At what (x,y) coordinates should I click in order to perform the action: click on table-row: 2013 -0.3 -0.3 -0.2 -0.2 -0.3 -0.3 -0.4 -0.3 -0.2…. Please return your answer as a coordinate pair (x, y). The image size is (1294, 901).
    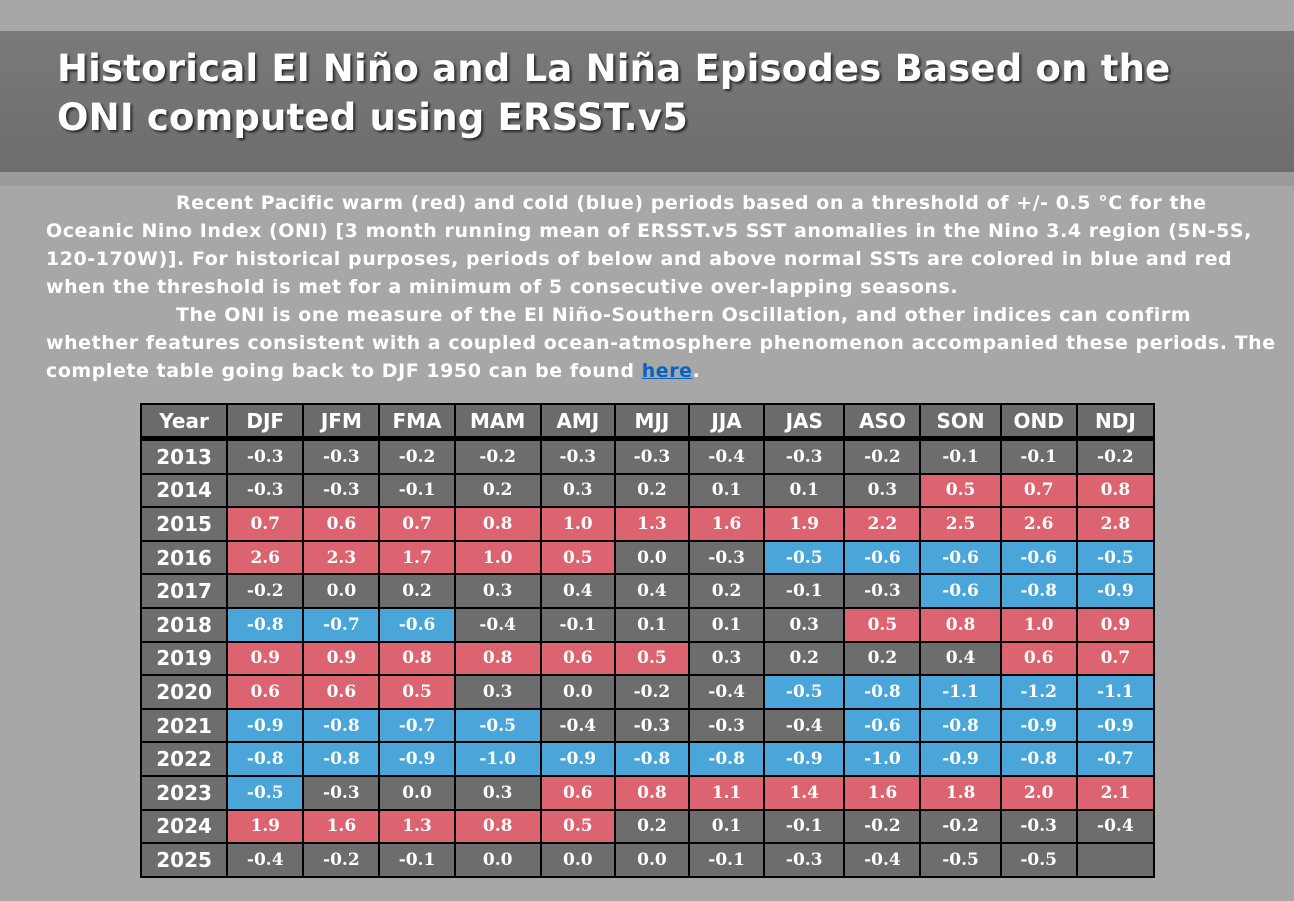
    Looking at the image, I should click on (647, 456).